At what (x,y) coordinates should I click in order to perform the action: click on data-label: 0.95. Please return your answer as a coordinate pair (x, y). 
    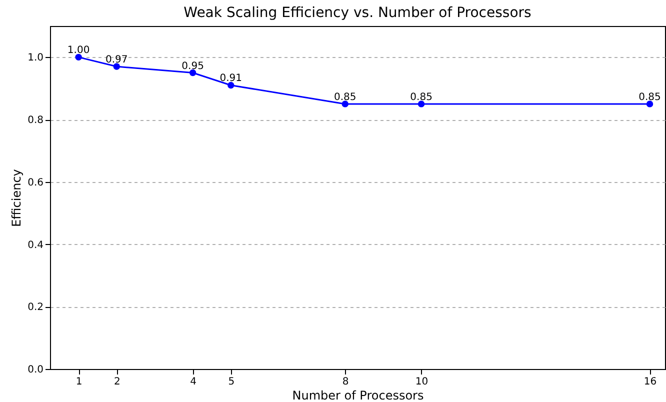
    Looking at the image, I should click on (193, 66).